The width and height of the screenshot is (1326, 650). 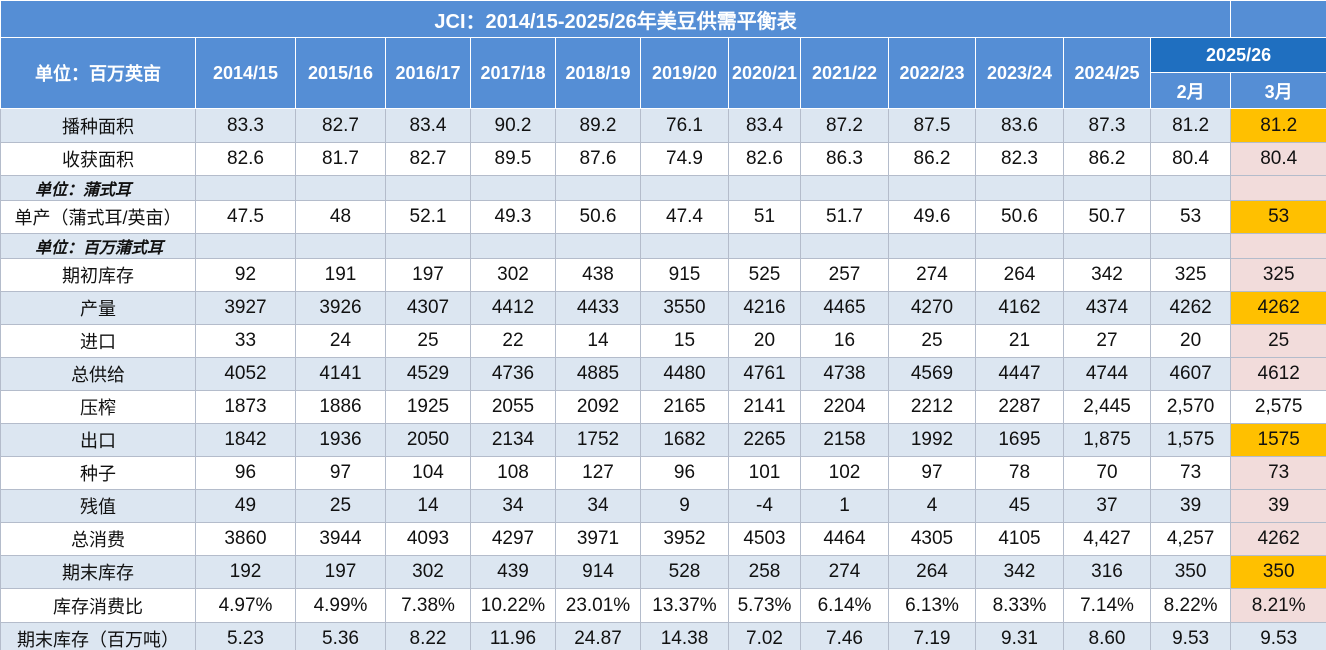 I want to click on value-cell: 83.3, so click(x=245, y=125).